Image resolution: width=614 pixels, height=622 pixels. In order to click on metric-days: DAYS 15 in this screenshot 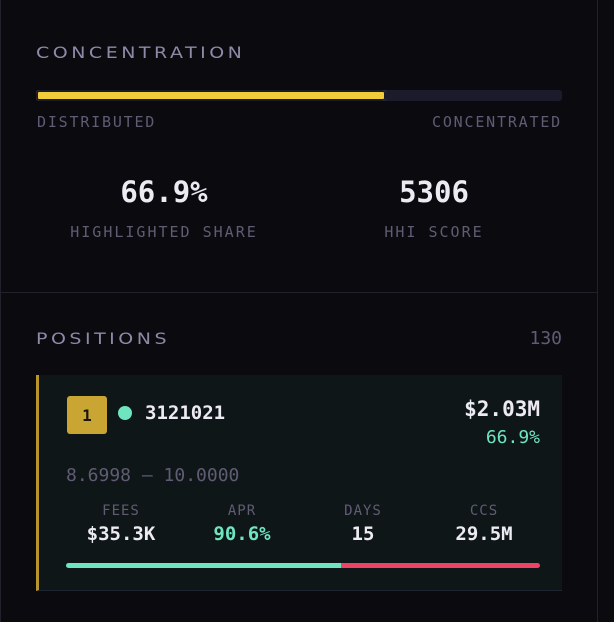, I will do `click(363, 524)`.